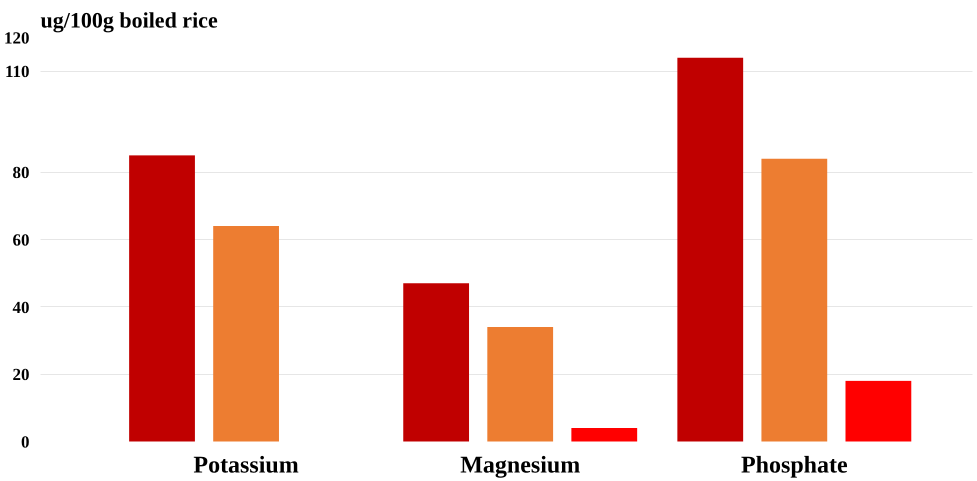 This screenshot has width=977, height=481. I want to click on x-tick-label: Potassium, so click(246, 465).